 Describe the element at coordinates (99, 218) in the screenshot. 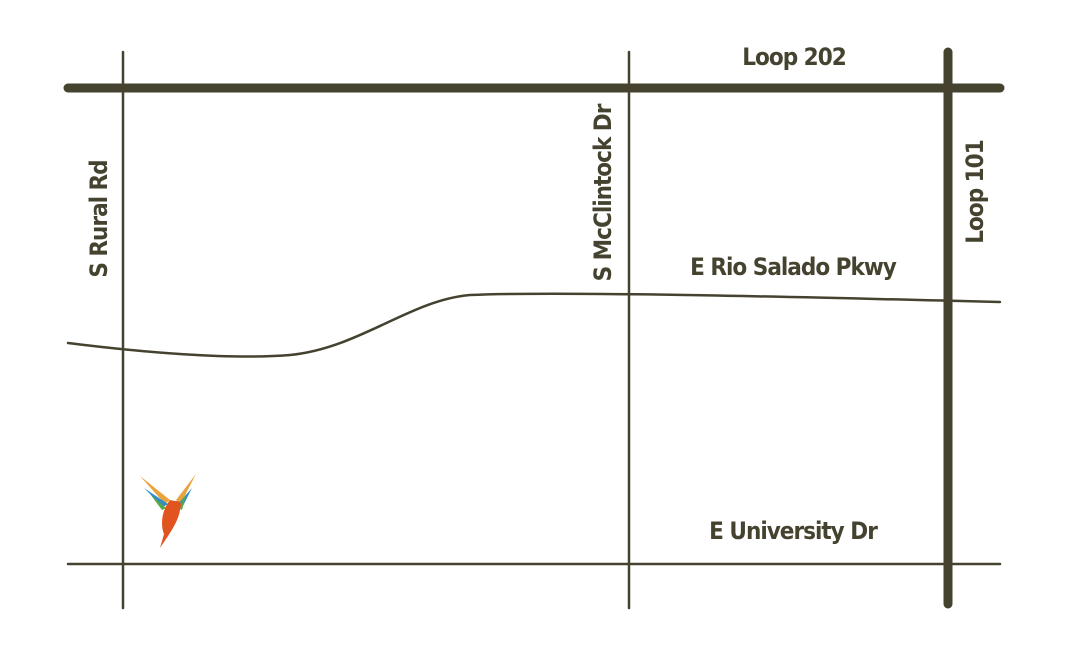

I see `road-label: S Rural Rd` at that location.